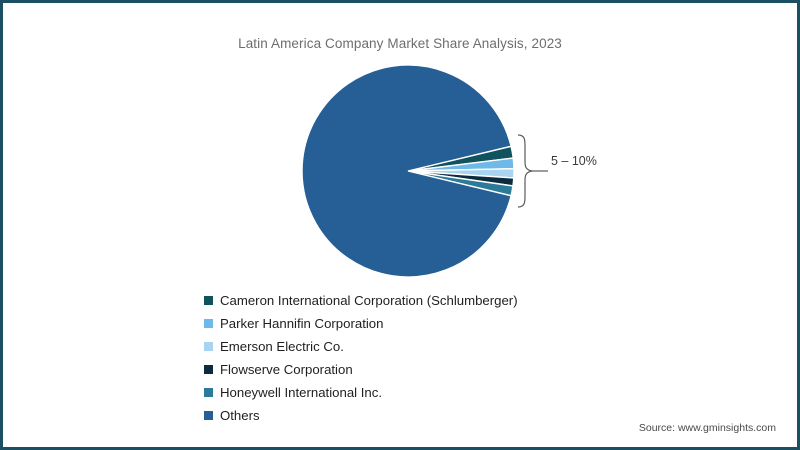 The image size is (800, 450). Describe the element at coordinates (434, 346) in the screenshot. I see `legend-item: Emerson Electric Co.` at that location.